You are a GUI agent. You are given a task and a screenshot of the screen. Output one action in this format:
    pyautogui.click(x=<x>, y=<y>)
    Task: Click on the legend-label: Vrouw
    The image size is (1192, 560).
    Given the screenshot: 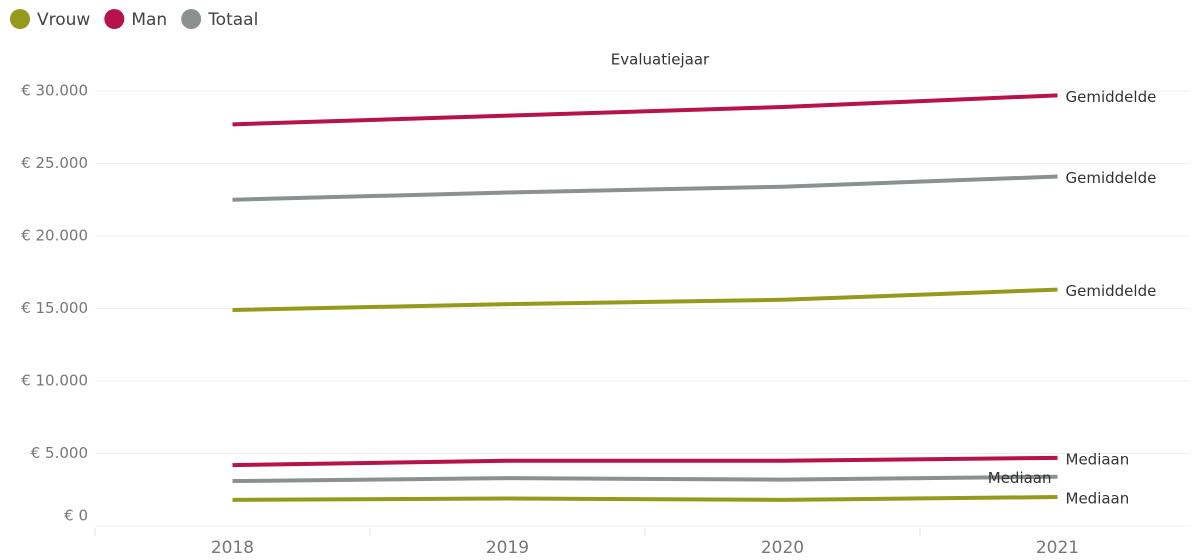 What is the action you would take?
    pyautogui.click(x=63, y=20)
    